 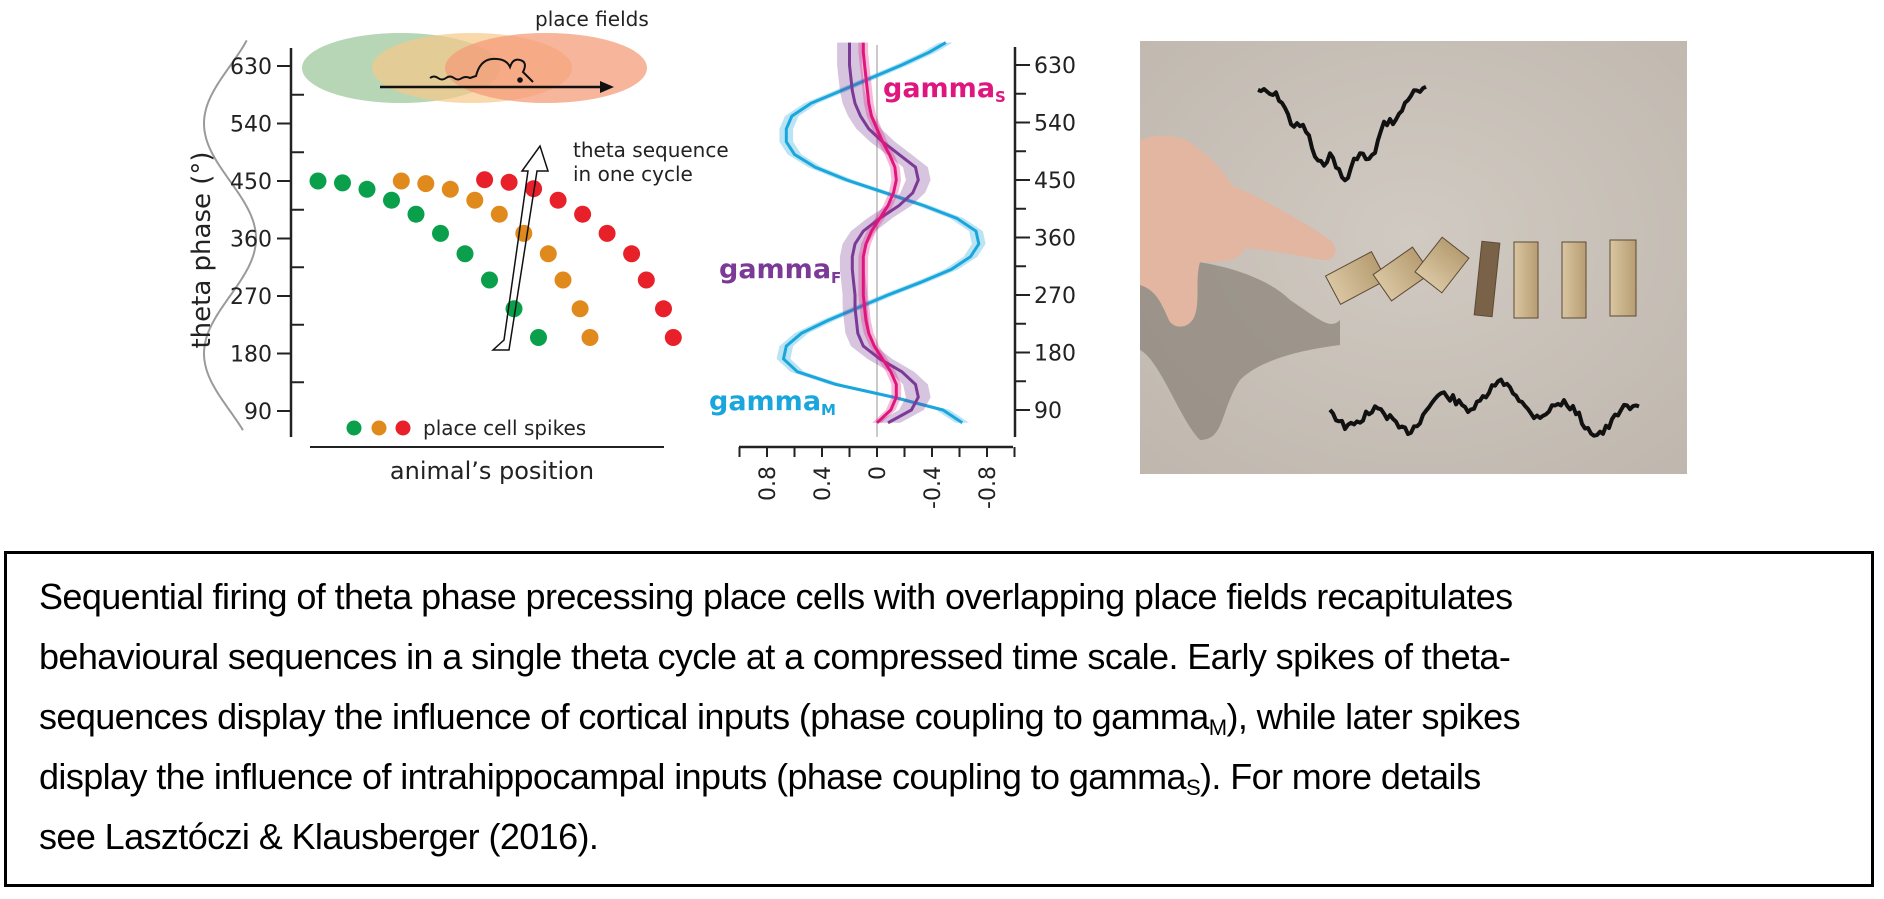 I want to click on legend-label: place cell spikes, so click(x=504, y=428).